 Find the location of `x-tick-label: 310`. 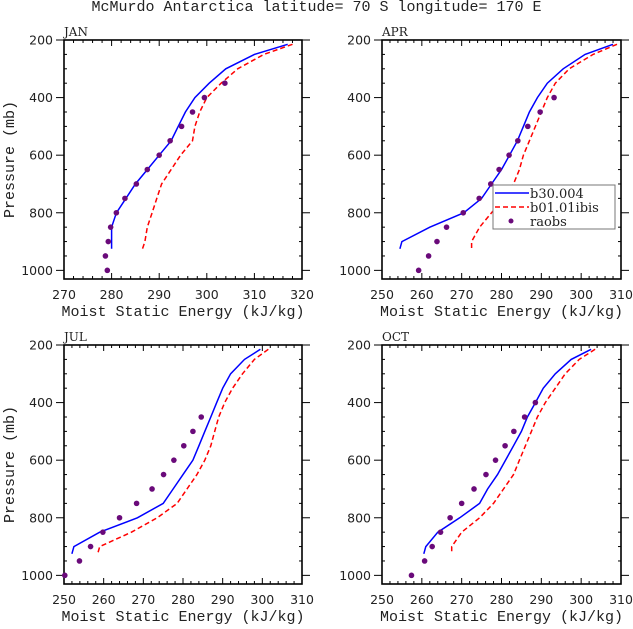

x-tick-label: 310 is located at coordinates (302, 599).